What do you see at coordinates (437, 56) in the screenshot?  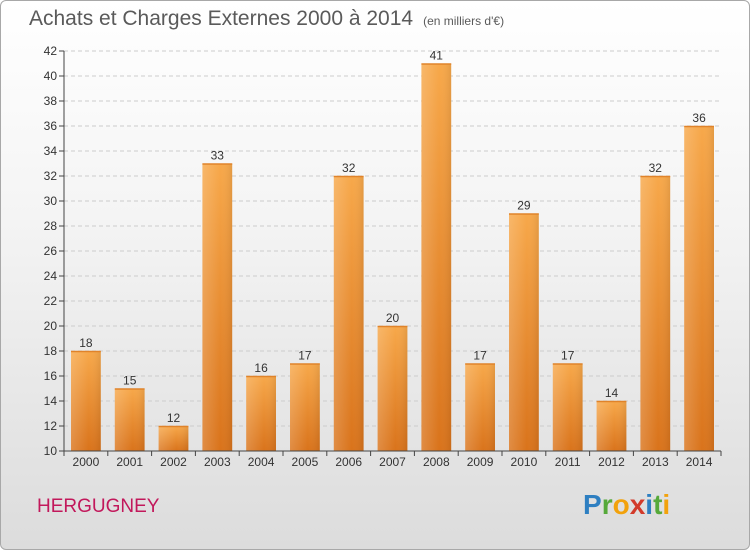 I see `data-label: 41` at bounding box center [437, 56].